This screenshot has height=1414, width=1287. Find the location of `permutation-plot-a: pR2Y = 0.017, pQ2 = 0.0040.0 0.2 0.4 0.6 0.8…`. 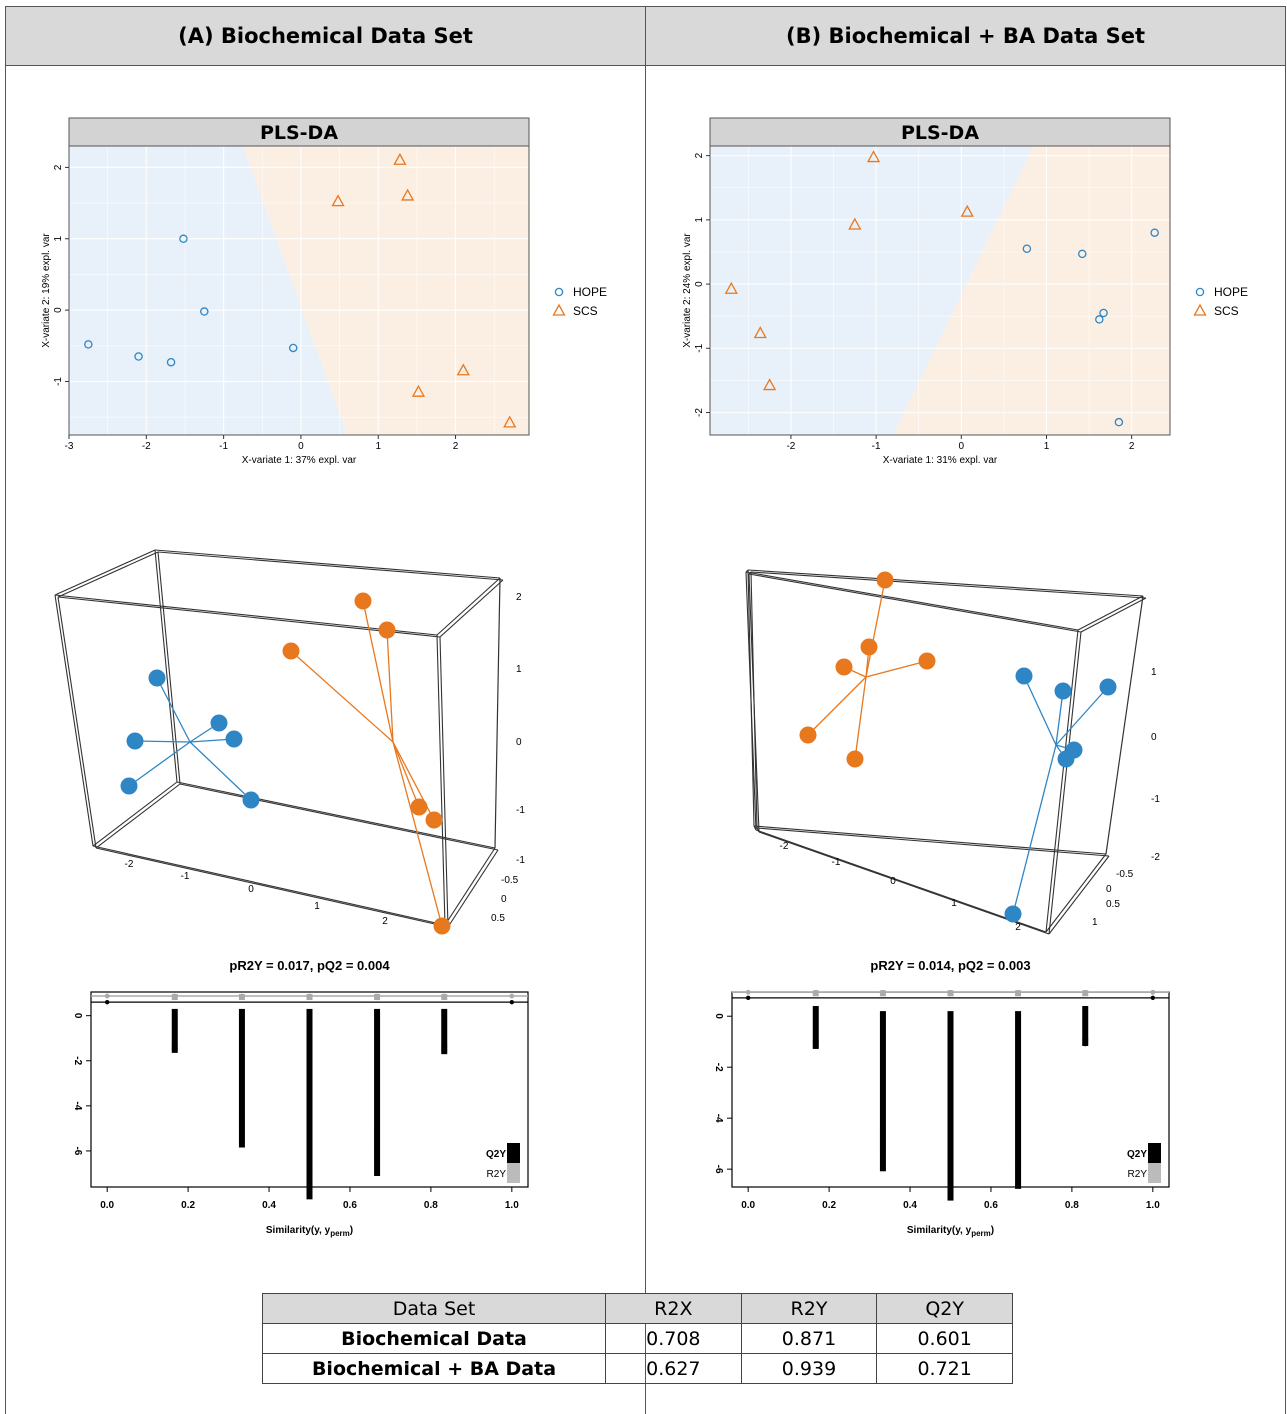

permutation-plot-a: pR2Y = 0.017, pQ2 = 0.0040.0 0.2 0.4 0.6 0.8… is located at coordinates (325, 1100).